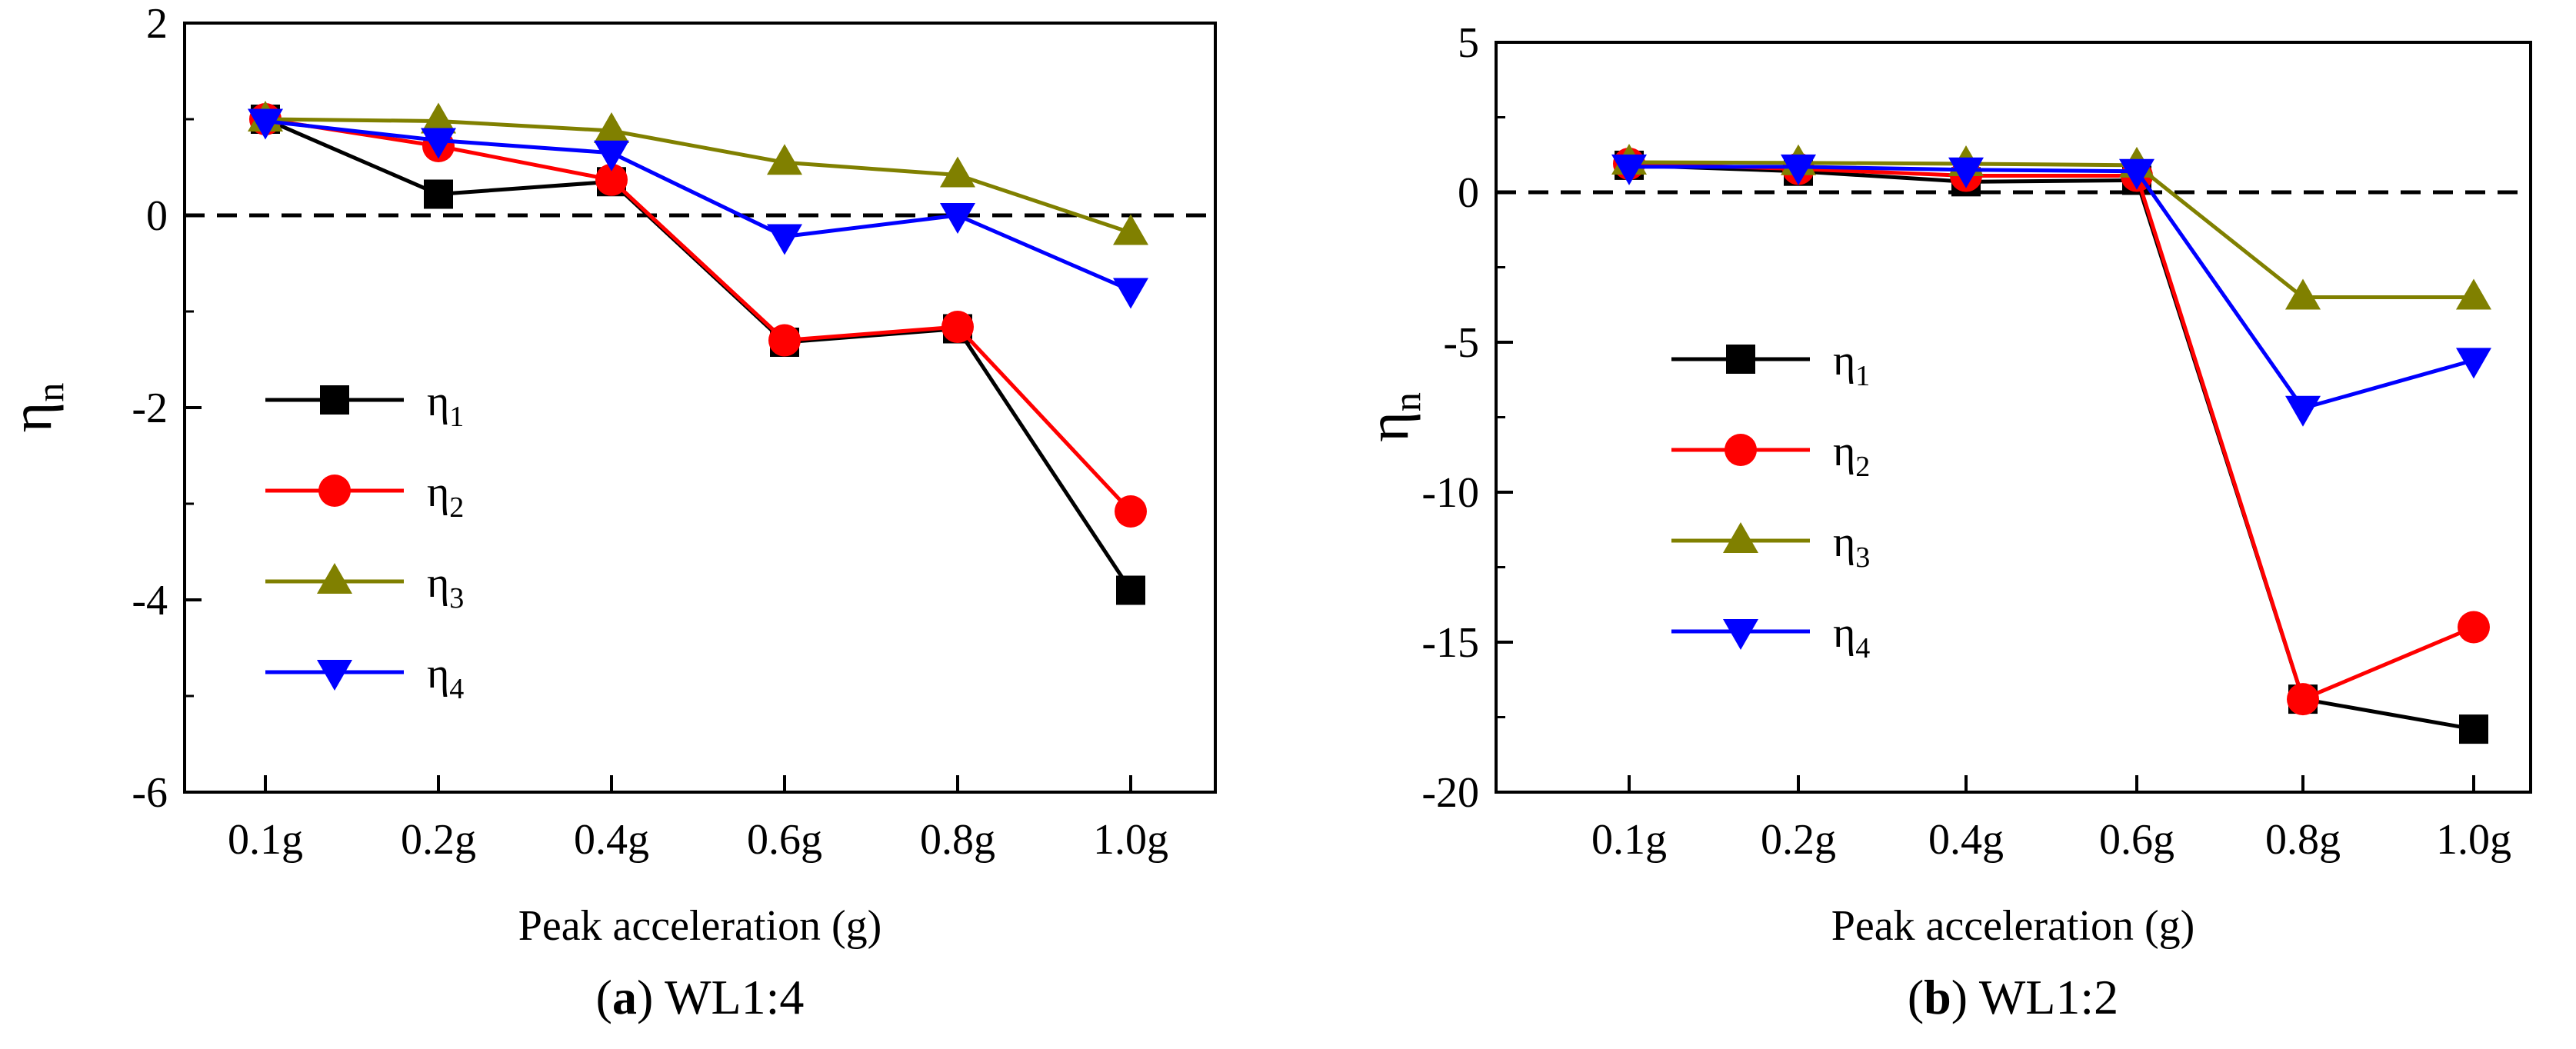 This screenshot has height=1049, width=2576. I want to click on panel-caption: (b) WL1:2, so click(2013, 997).